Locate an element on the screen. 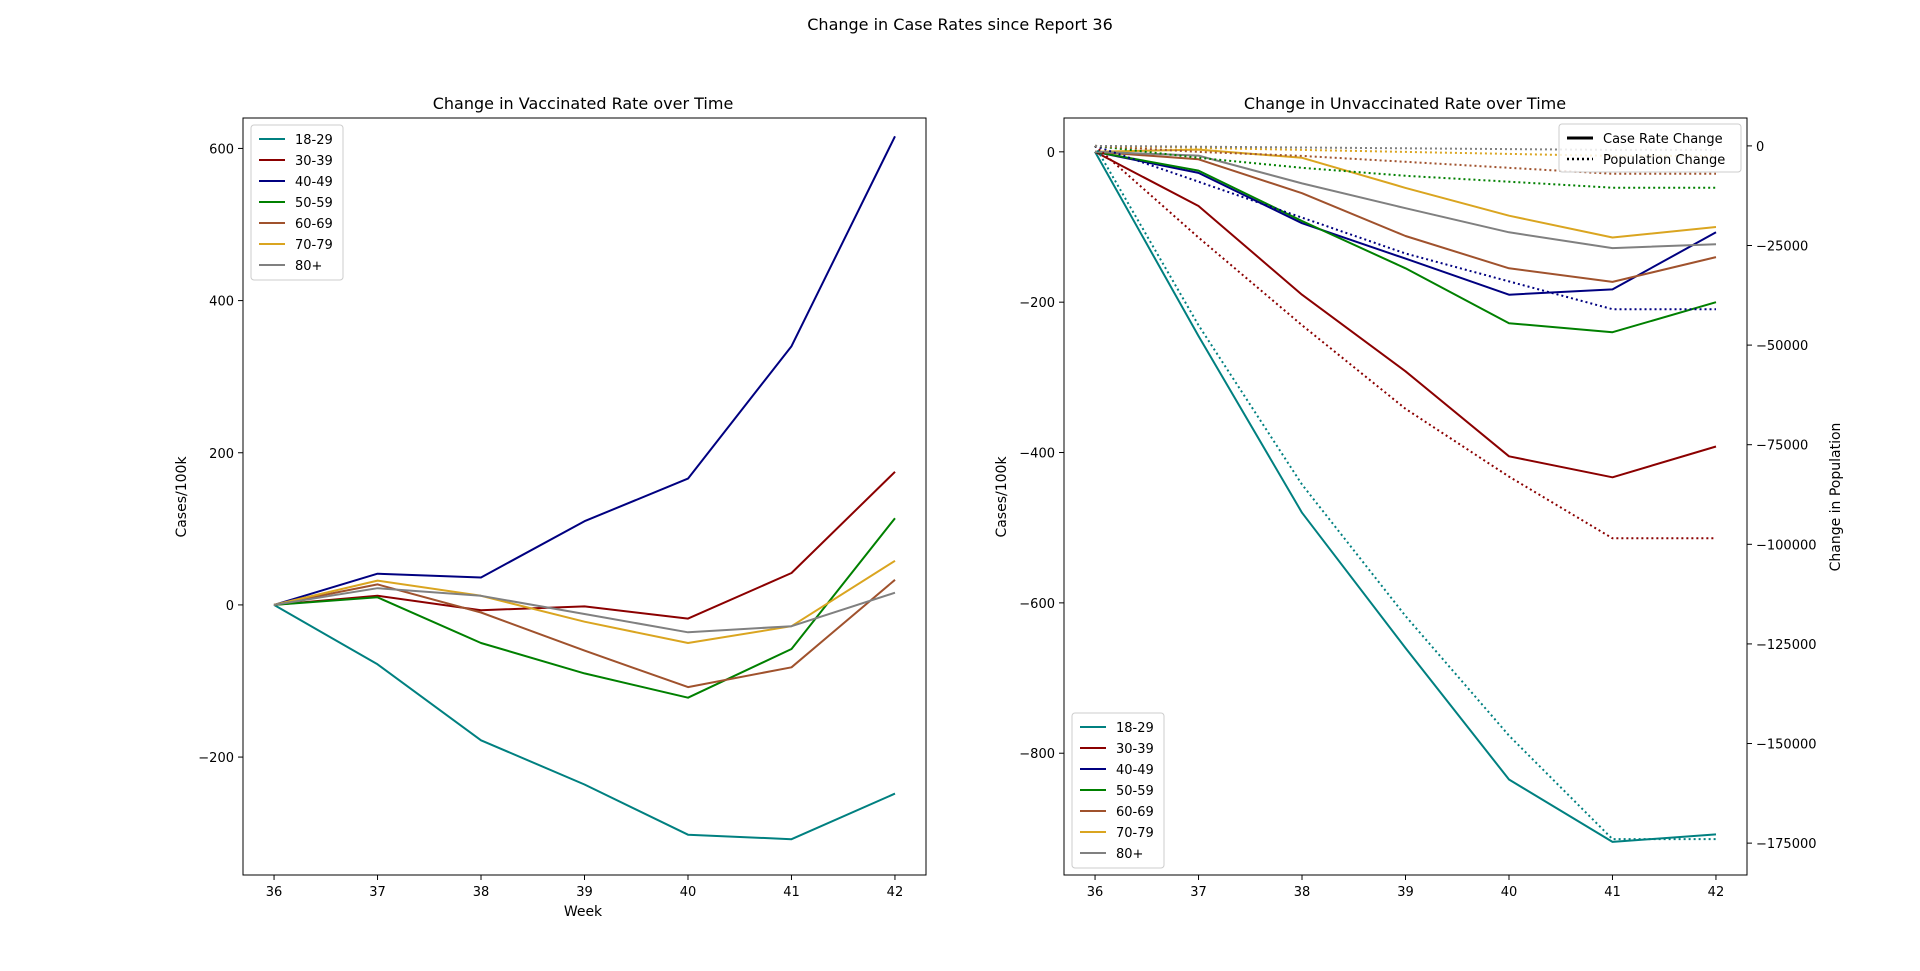 This screenshot has width=1920, height=971. vaccinated-legend-label-30-39: 30-39 is located at coordinates (314, 161).